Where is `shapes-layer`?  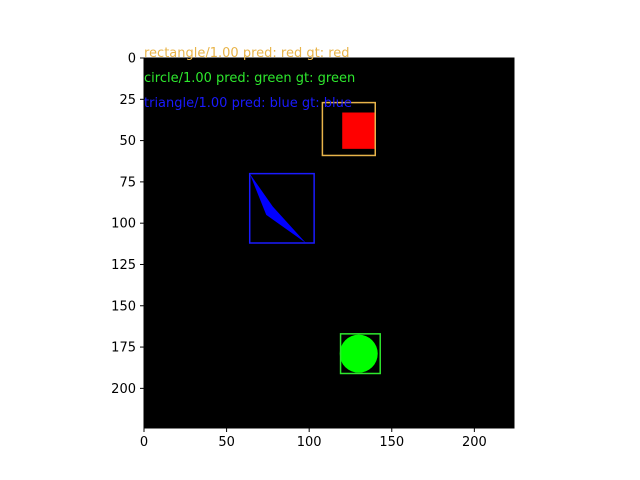 shapes-layer is located at coordinates (313, 242).